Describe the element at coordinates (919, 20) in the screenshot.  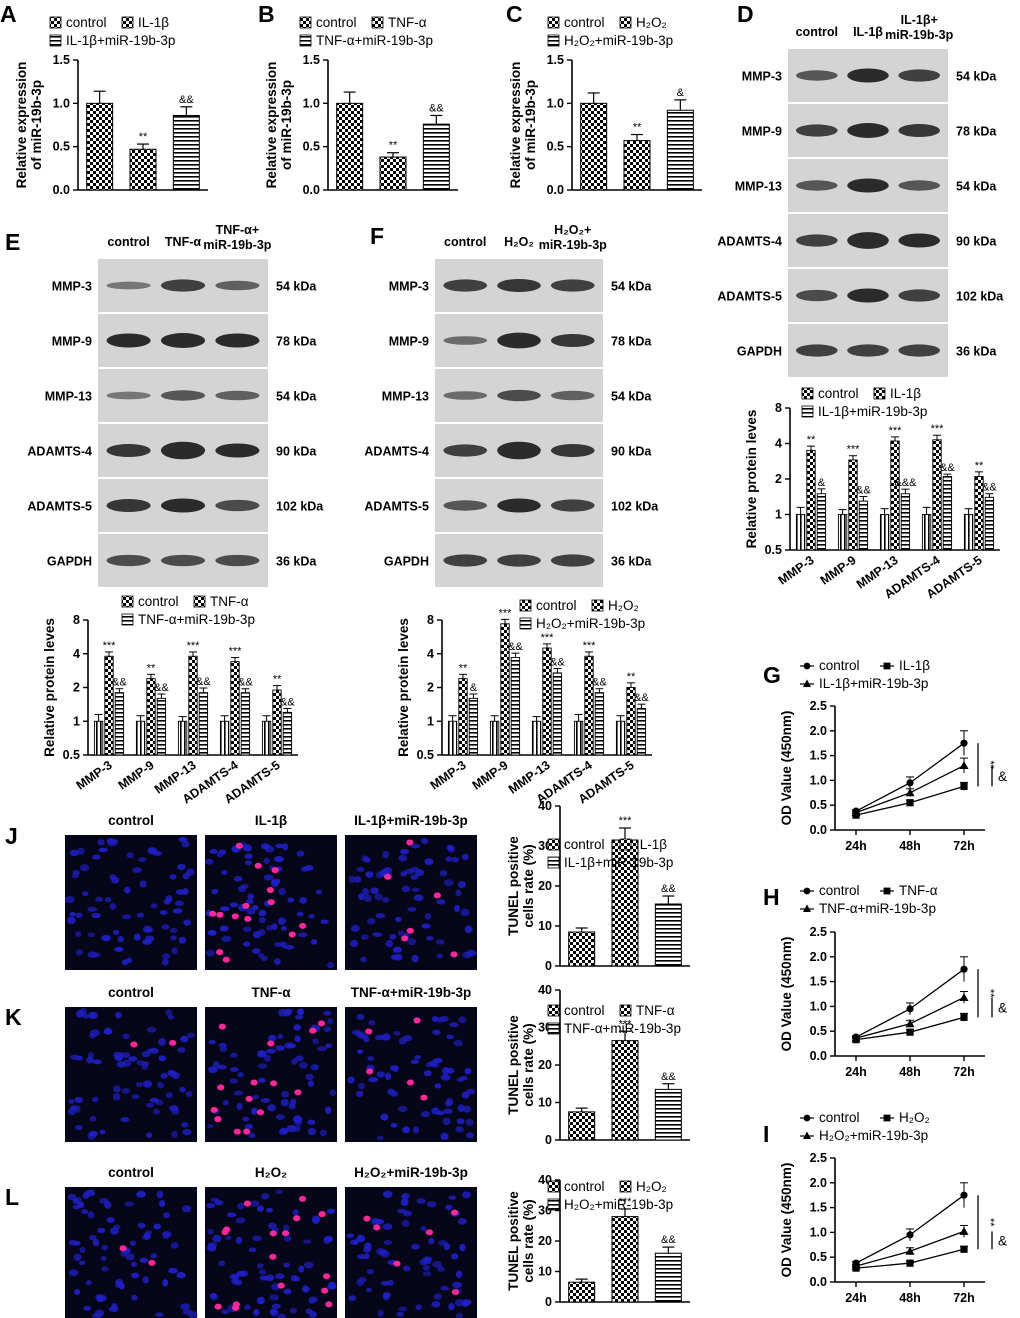
I see `lane-label-2: IL-1β+` at that location.